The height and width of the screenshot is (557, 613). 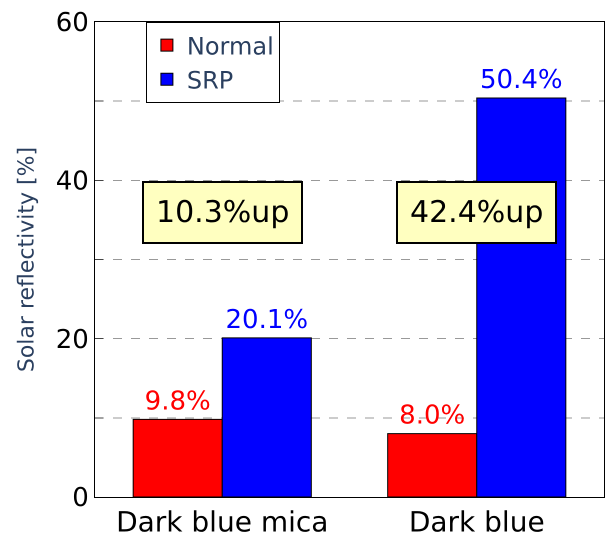 I want to click on data-label: 8.0%, so click(x=432, y=415).